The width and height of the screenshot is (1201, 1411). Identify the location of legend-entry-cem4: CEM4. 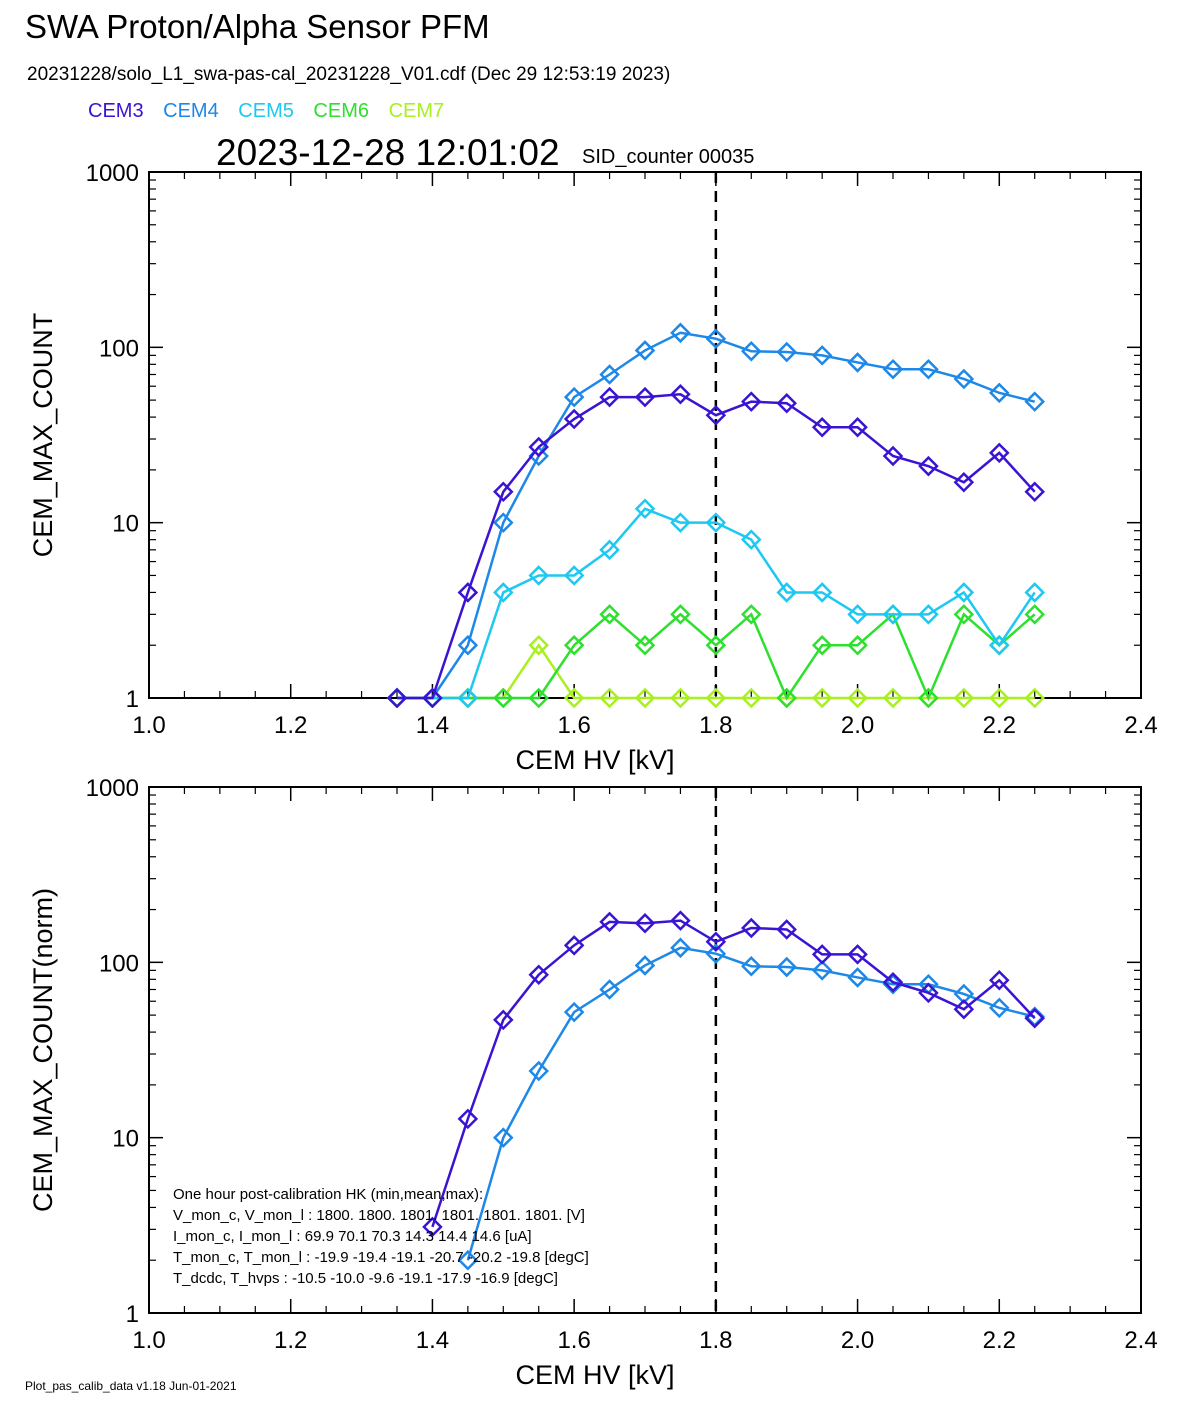
(191, 111).